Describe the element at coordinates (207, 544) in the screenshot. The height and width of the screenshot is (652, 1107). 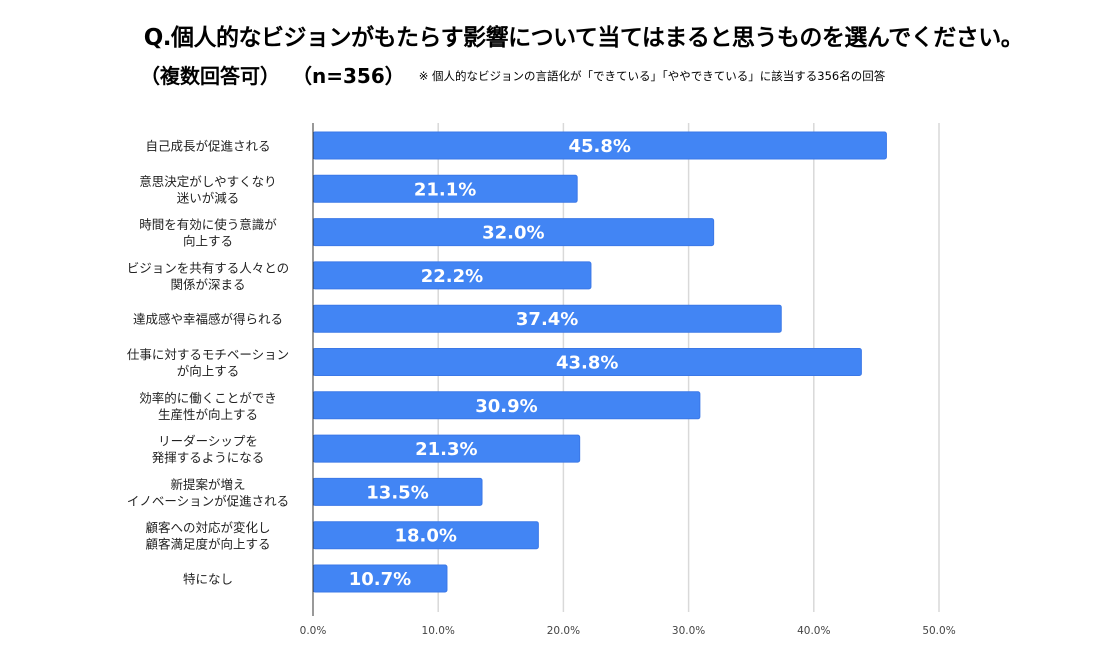
I see `category-label: 顧客満足度が向上する` at that location.